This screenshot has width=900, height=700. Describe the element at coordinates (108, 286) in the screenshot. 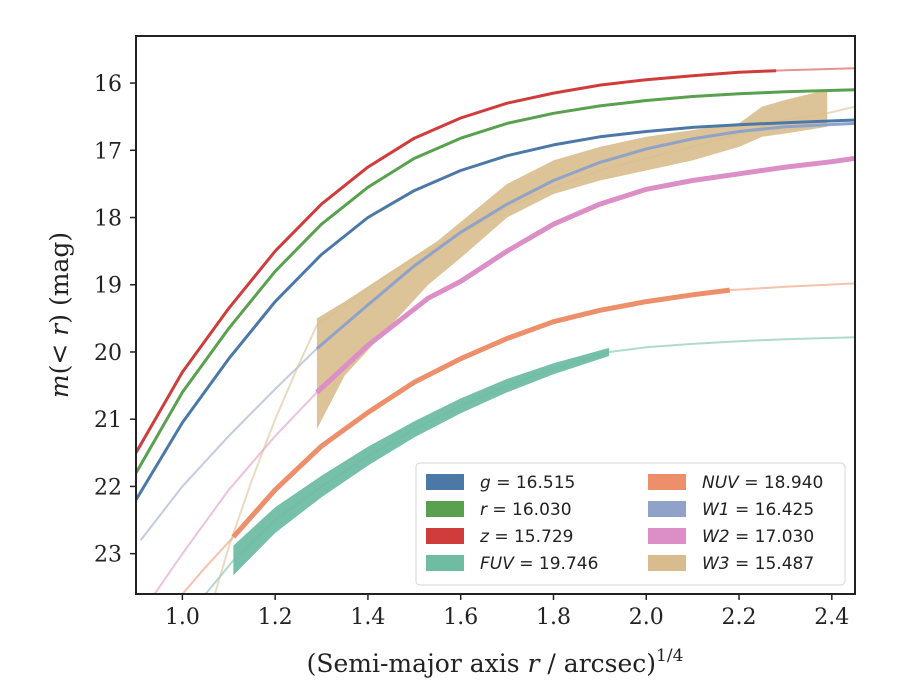

I see `y-tick-label: 19` at that location.